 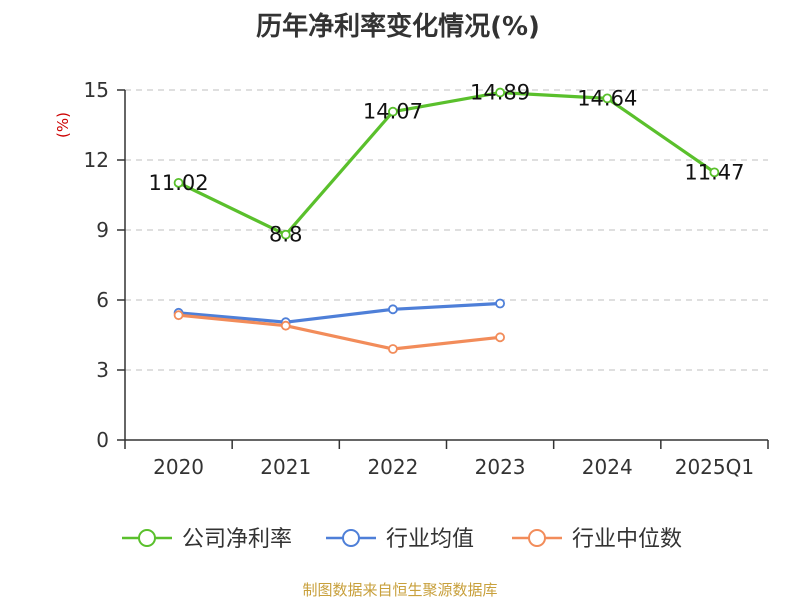 I want to click on data-label: 8.8, so click(x=285, y=235).